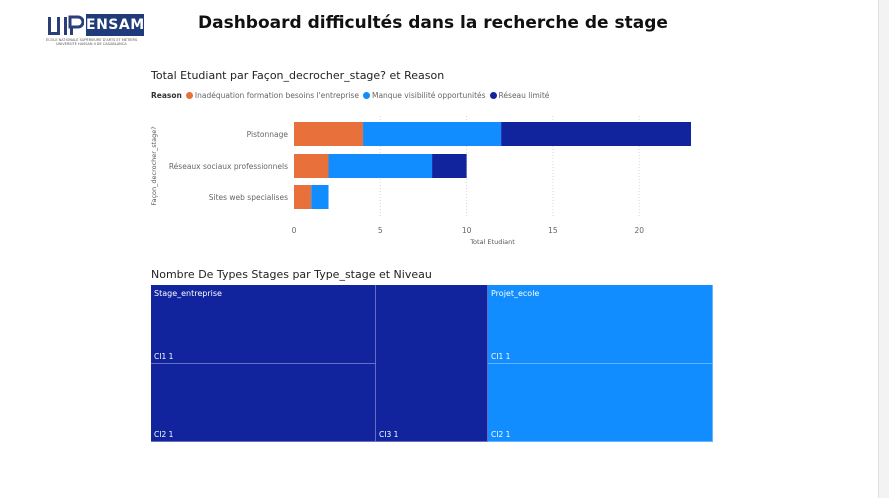 This screenshot has height=498, width=889. I want to click on logo-tagline-university: UNIVERSITÉ HASSAN II DE CASABLANCA, so click(91, 44).